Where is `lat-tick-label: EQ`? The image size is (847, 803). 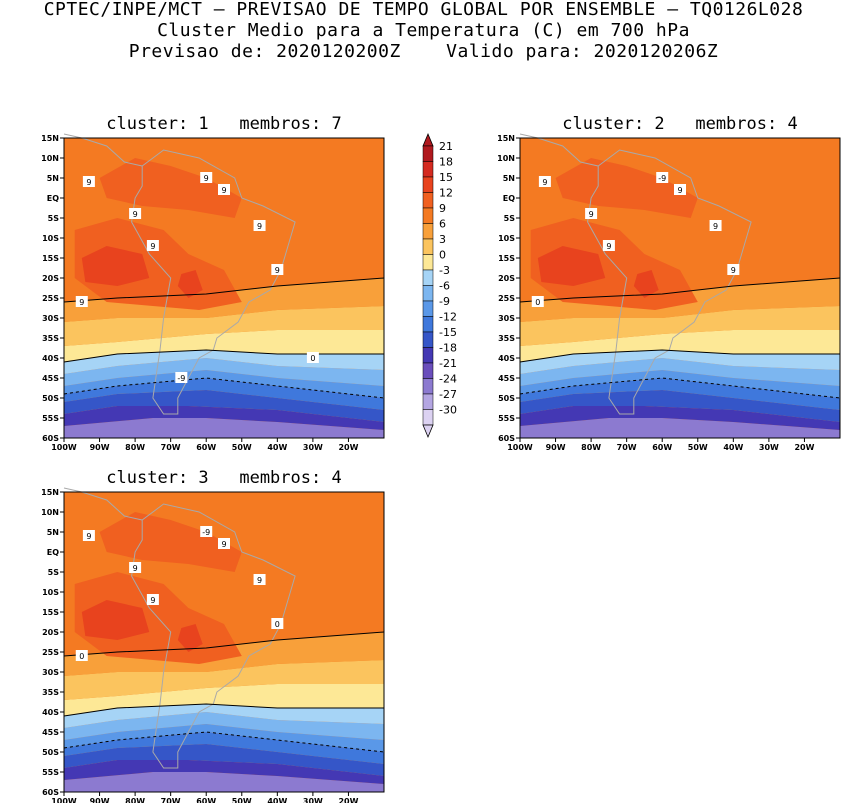
lat-tick-label: EQ is located at coordinates (53, 198).